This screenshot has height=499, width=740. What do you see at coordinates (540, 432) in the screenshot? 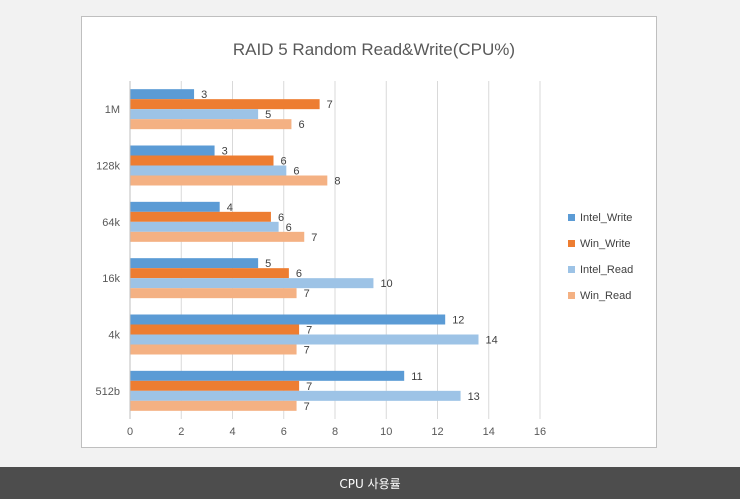
I see `x-tick-label: 16` at bounding box center [540, 432].